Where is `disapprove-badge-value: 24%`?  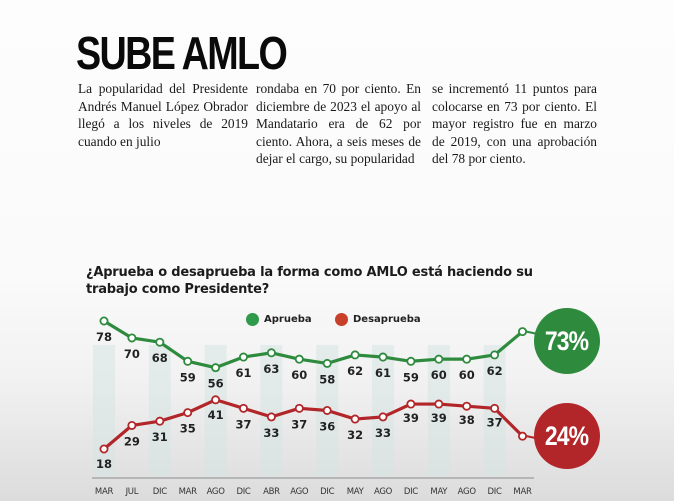 disapprove-badge-value: 24% is located at coordinates (567, 435).